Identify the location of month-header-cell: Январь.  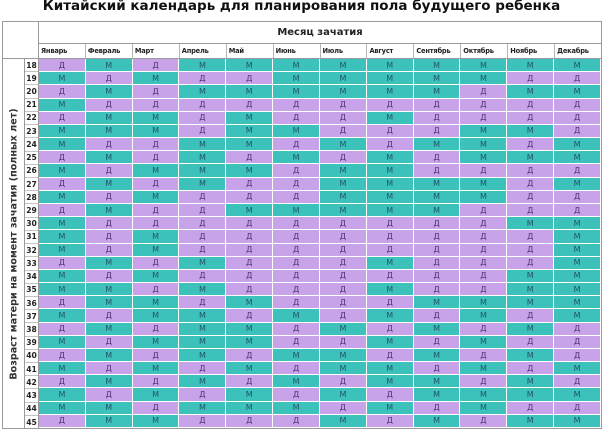
(62, 51).